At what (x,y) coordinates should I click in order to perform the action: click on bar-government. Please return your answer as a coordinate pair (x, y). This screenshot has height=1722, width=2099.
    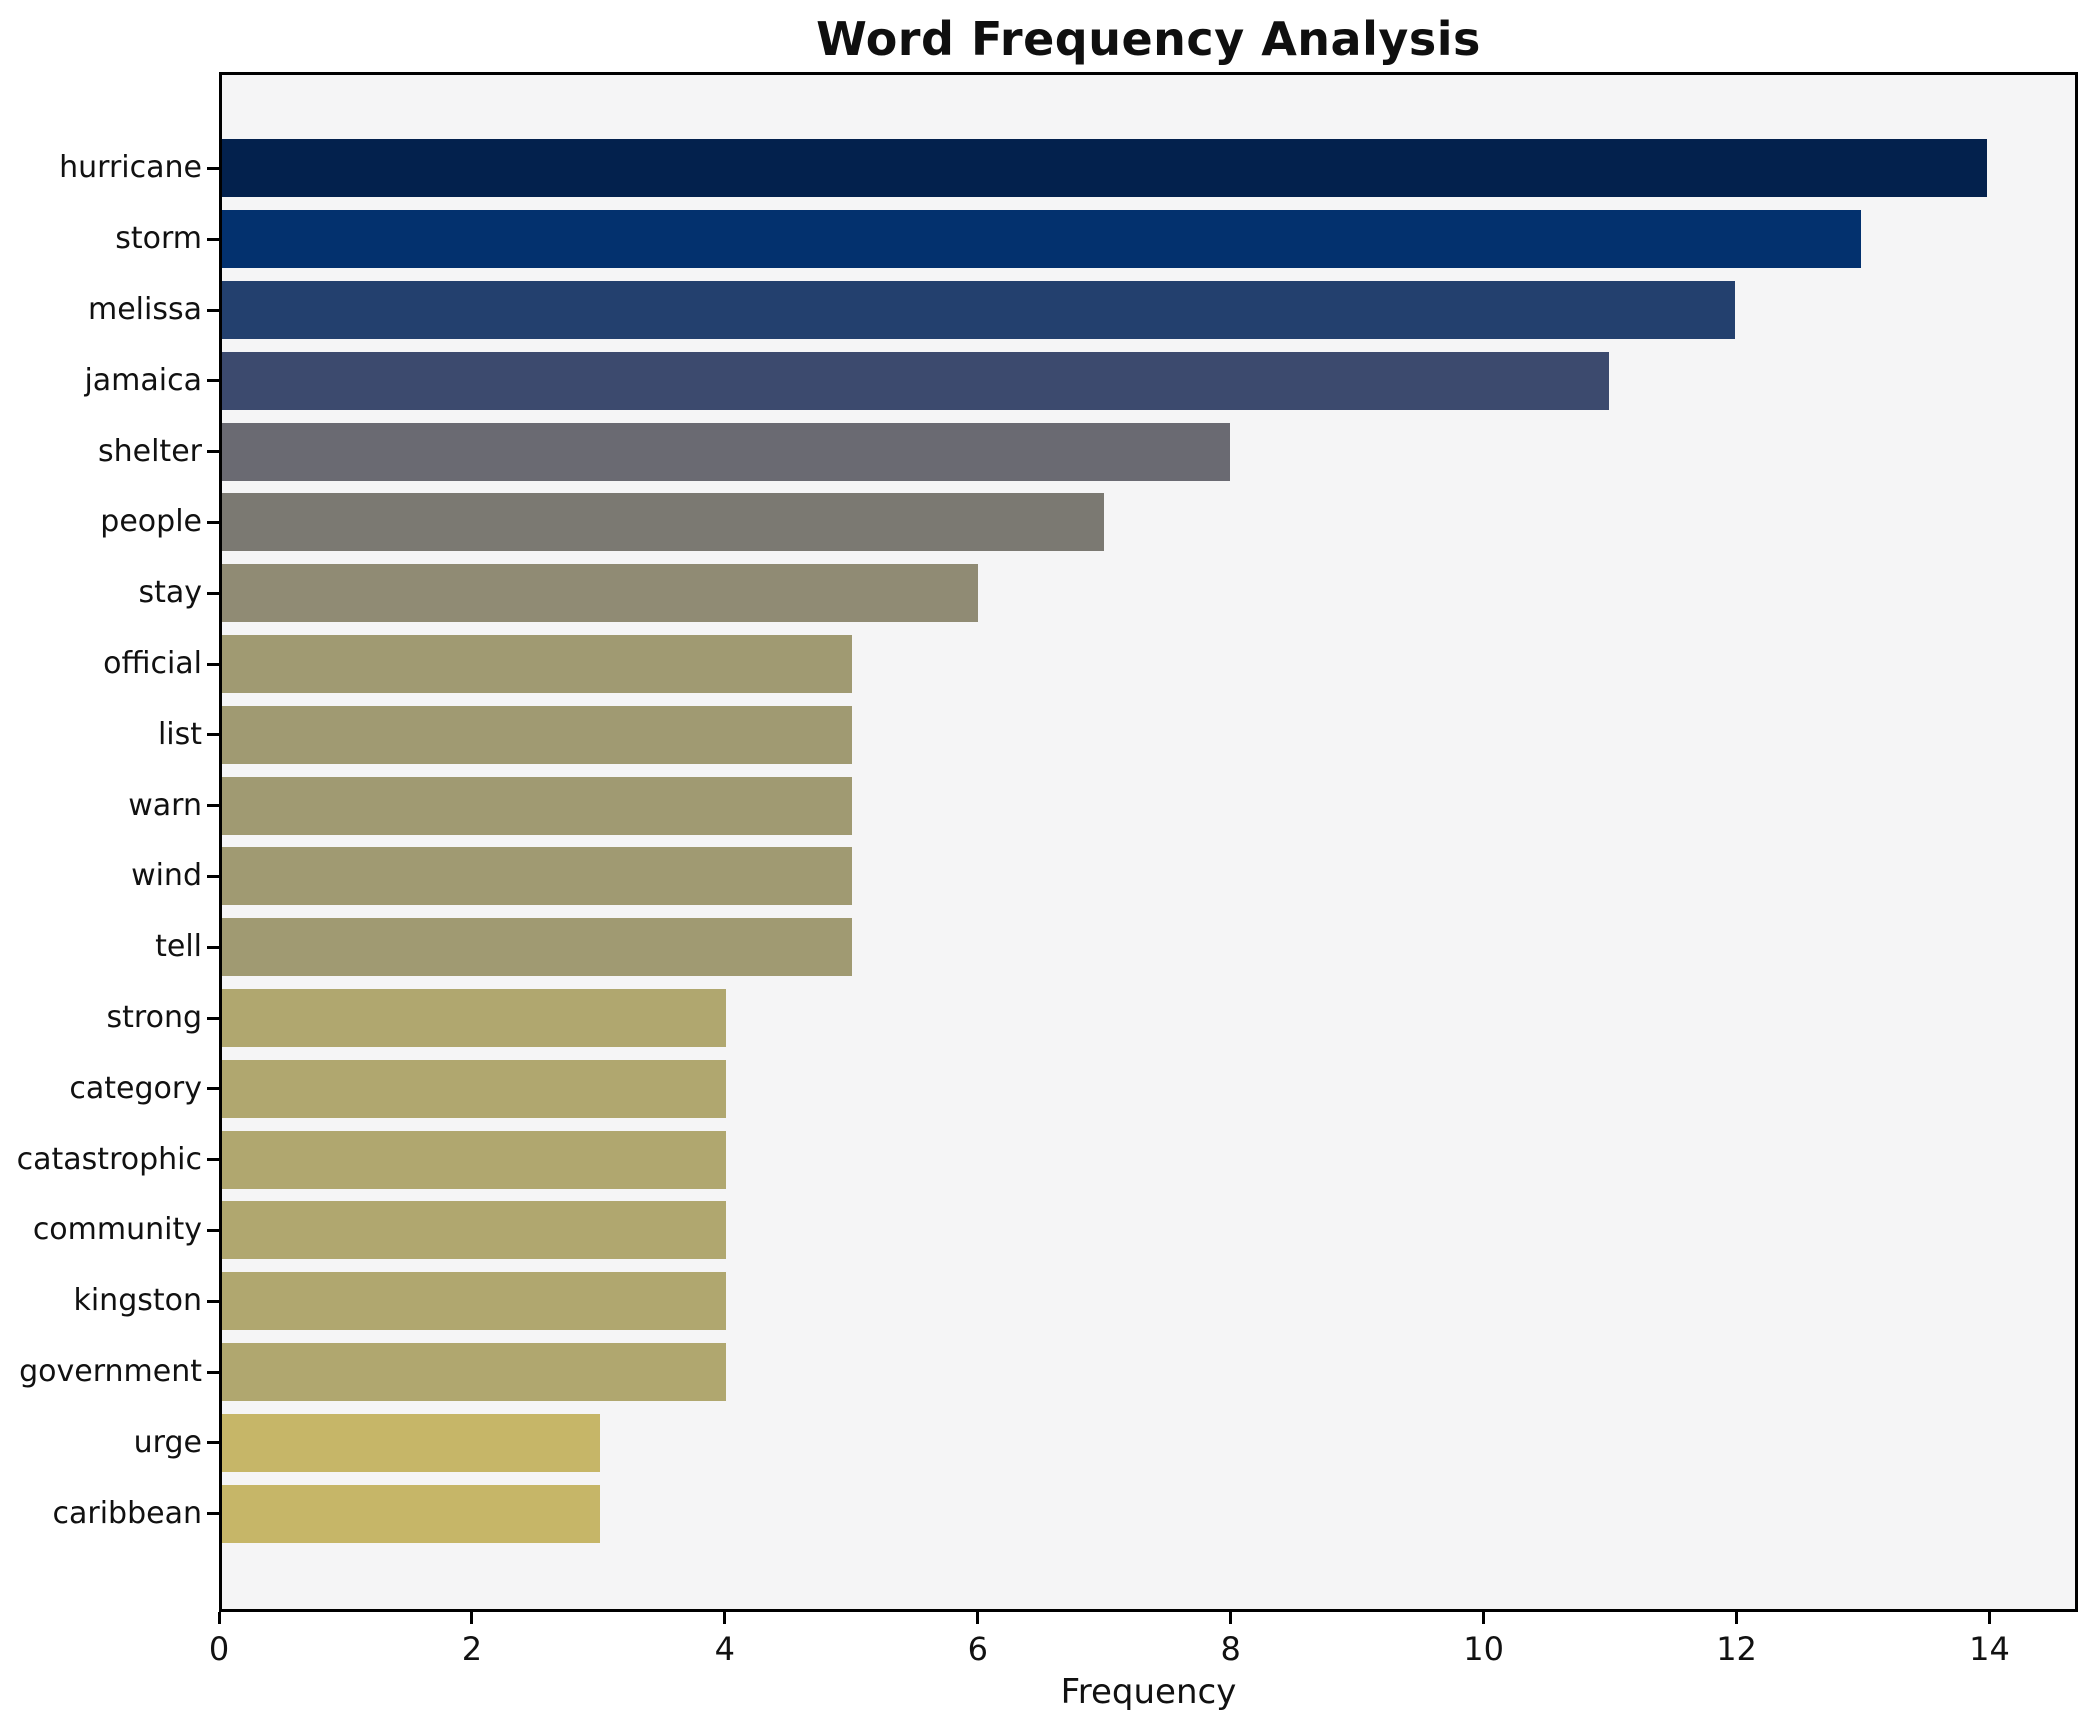
    Looking at the image, I should click on (474, 1371).